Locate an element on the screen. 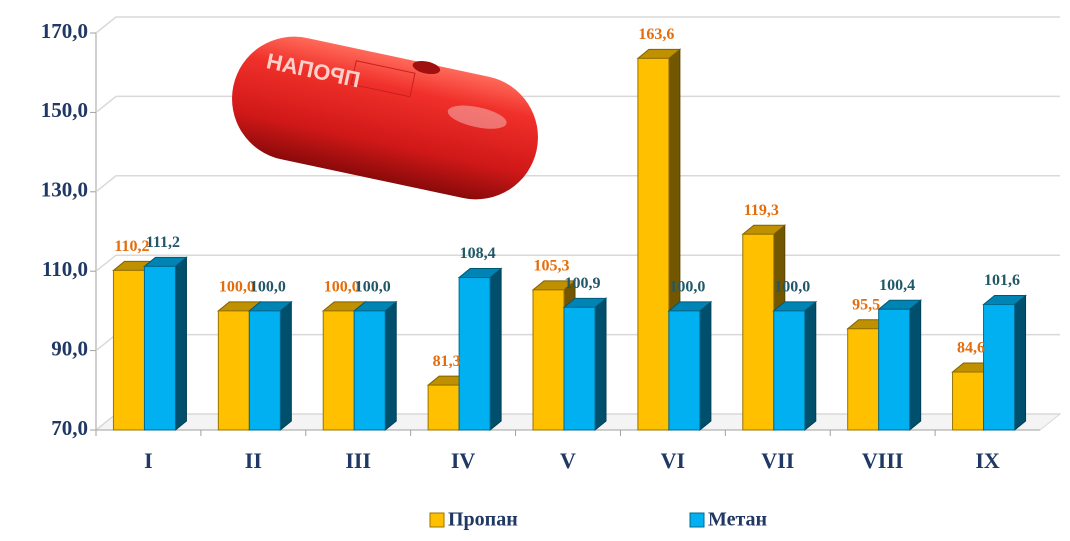 This screenshot has height=541, width=1070. propane-tank-image: ПРОПАН is located at coordinates (385, 118).